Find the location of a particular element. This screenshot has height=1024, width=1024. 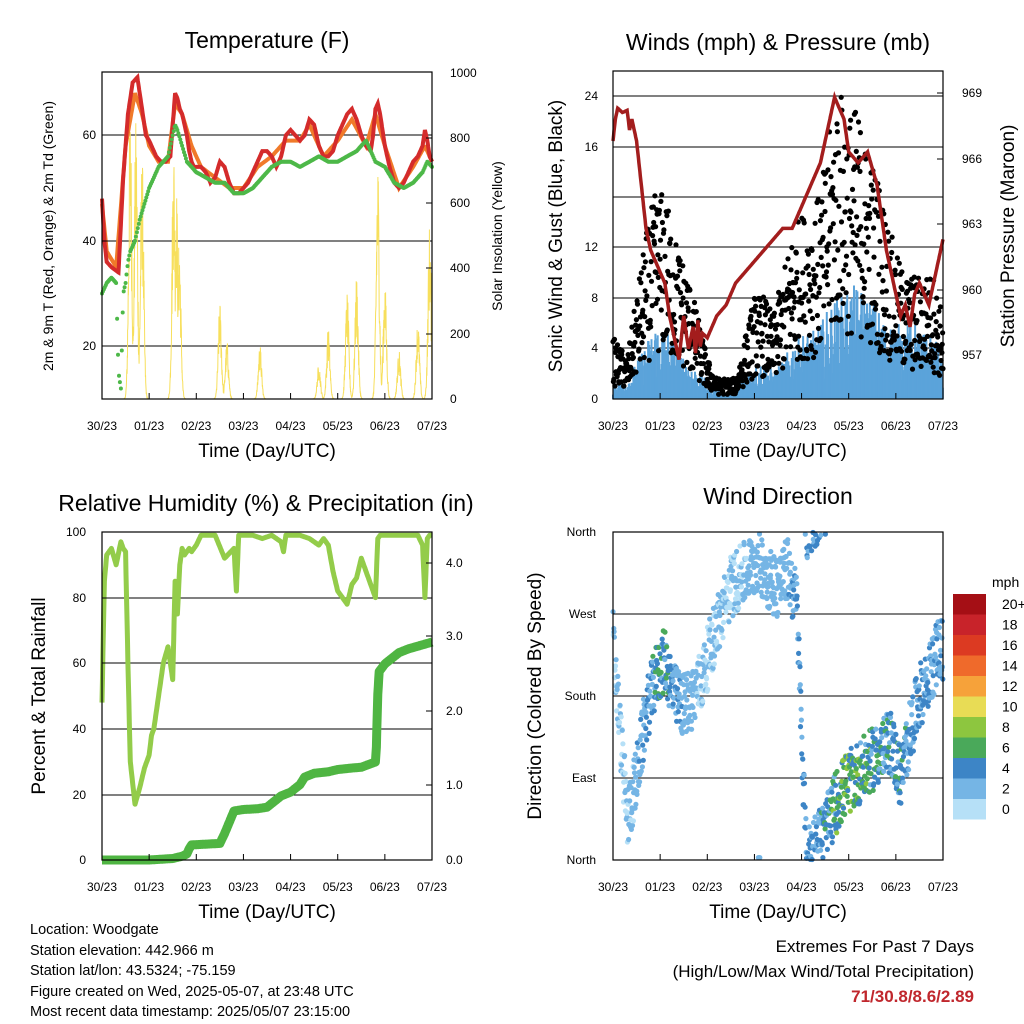

pressure-y-right-ticks: 957 960 963 966 969 is located at coordinates (959, 224).